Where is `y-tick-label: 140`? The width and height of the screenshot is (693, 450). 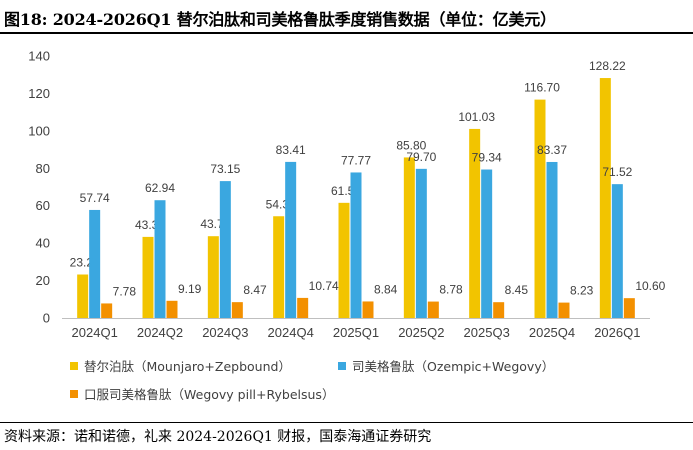
y-tick-label: 140 is located at coordinates (39, 56).